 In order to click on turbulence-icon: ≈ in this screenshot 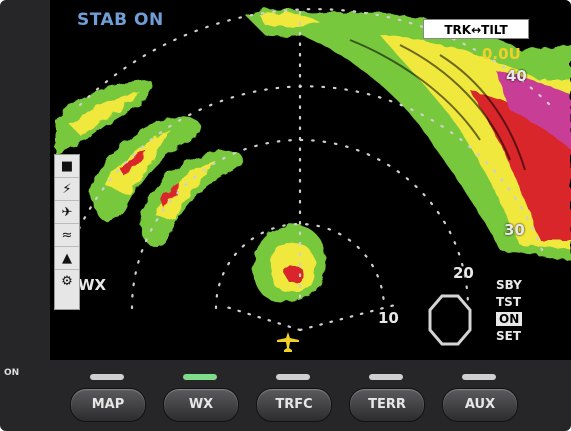, I will do `click(67, 235)`.